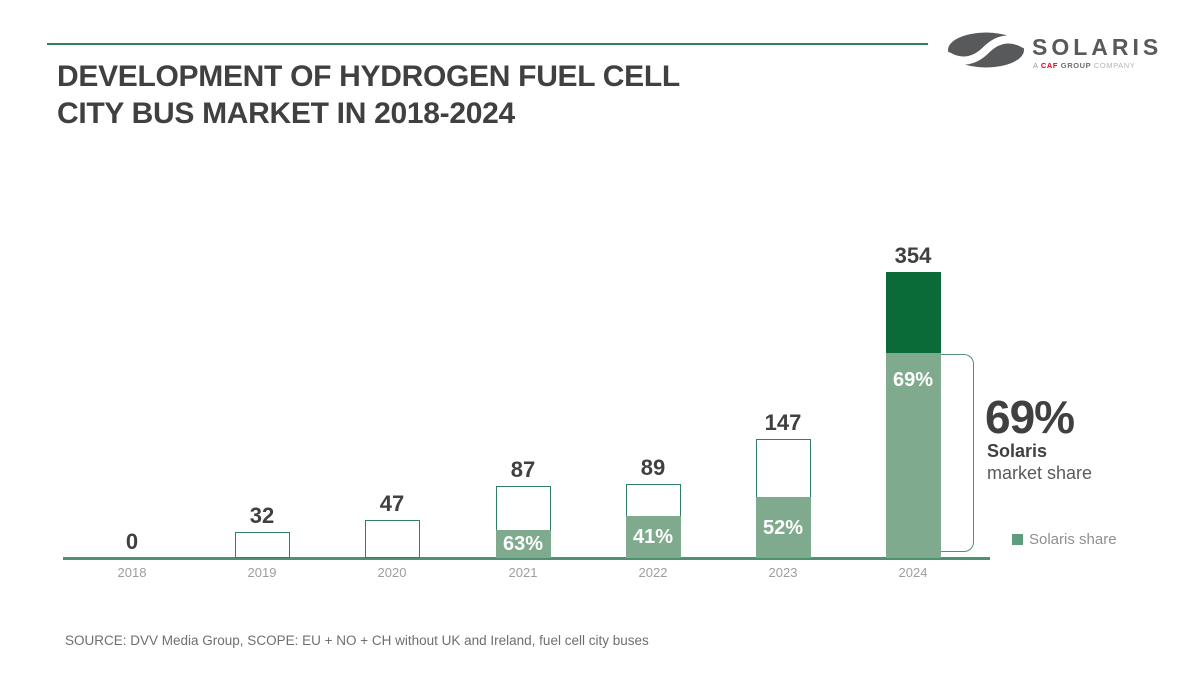 Image resolution: width=1200 pixels, height=675 pixels. What do you see at coordinates (1049, 65) in the screenshot?
I see `tagline-caf: CAF` at bounding box center [1049, 65].